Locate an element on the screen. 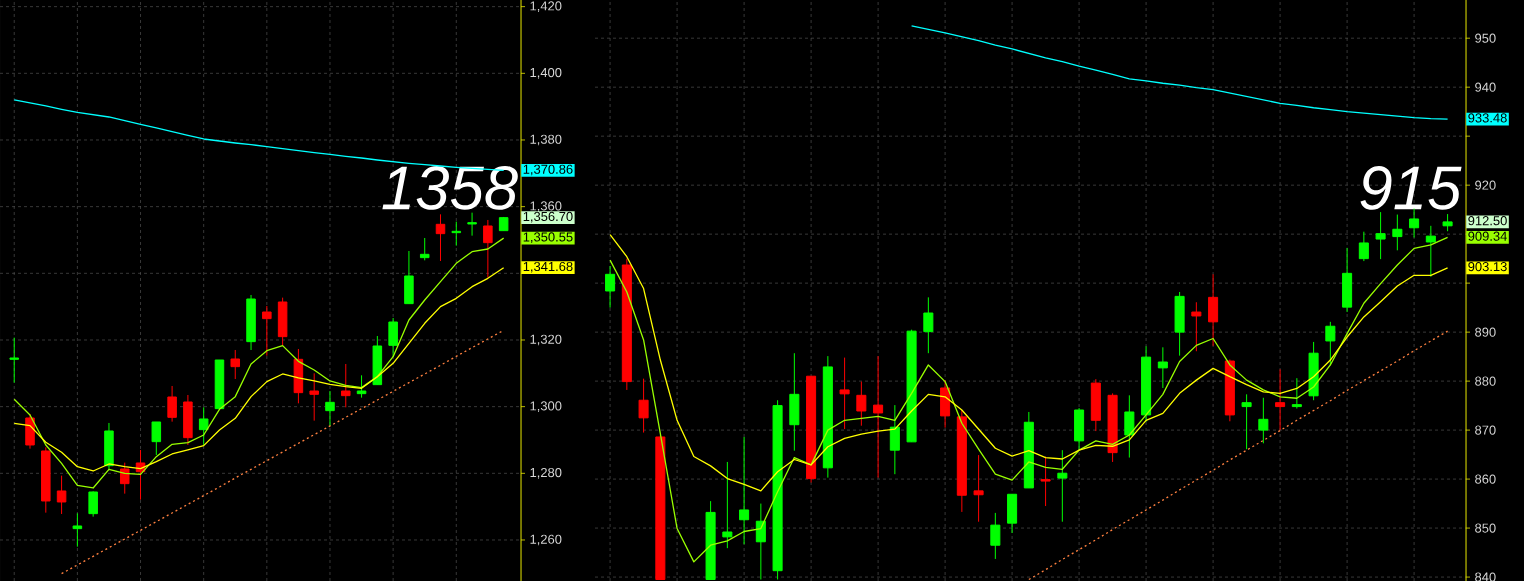 The height and width of the screenshot is (581, 1524). y-tick-label: 1,420 is located at coordinates (546, 6).